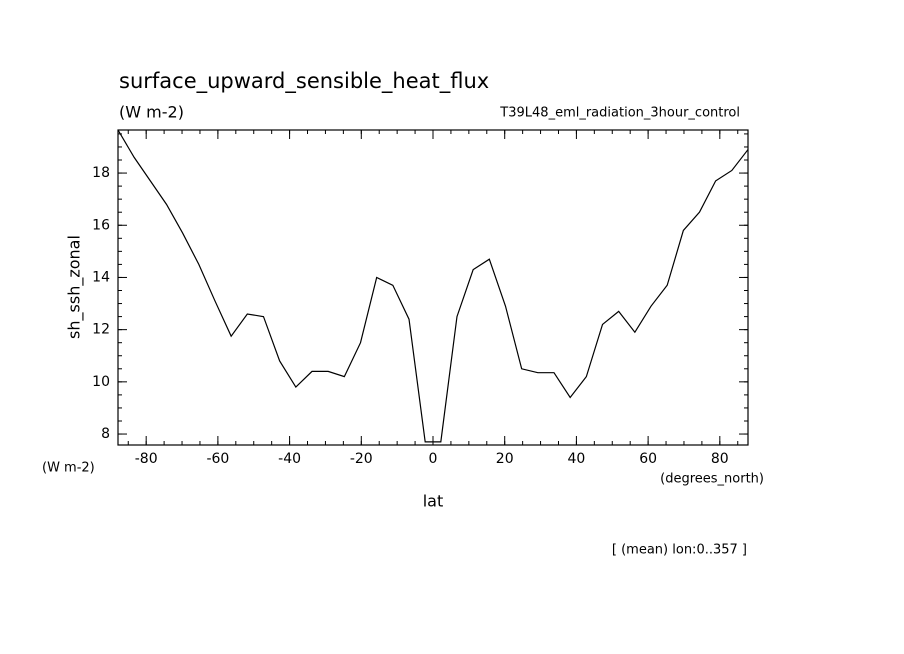 The height and width of the screenshot is (654, 904). I want to click on y-tick-label: 8, so click(105, 434).